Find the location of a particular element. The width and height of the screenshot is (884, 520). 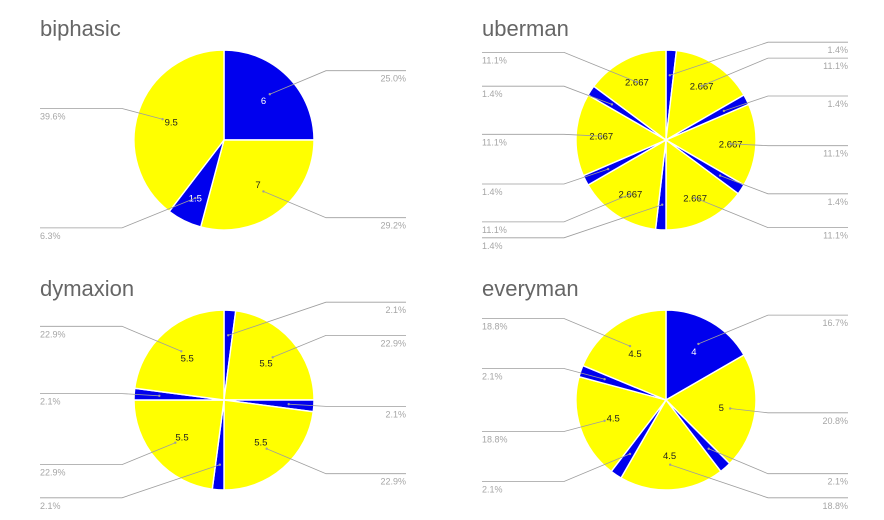

slice-value-label: 6 is located at coordinates (263, 101).